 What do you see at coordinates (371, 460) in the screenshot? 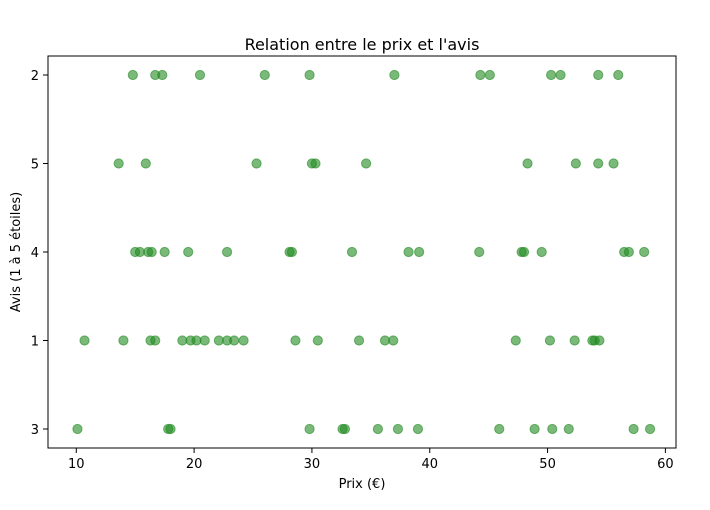
I see `x-axis: 10 20 30 40 50 60` at bounding box center [371, 460].